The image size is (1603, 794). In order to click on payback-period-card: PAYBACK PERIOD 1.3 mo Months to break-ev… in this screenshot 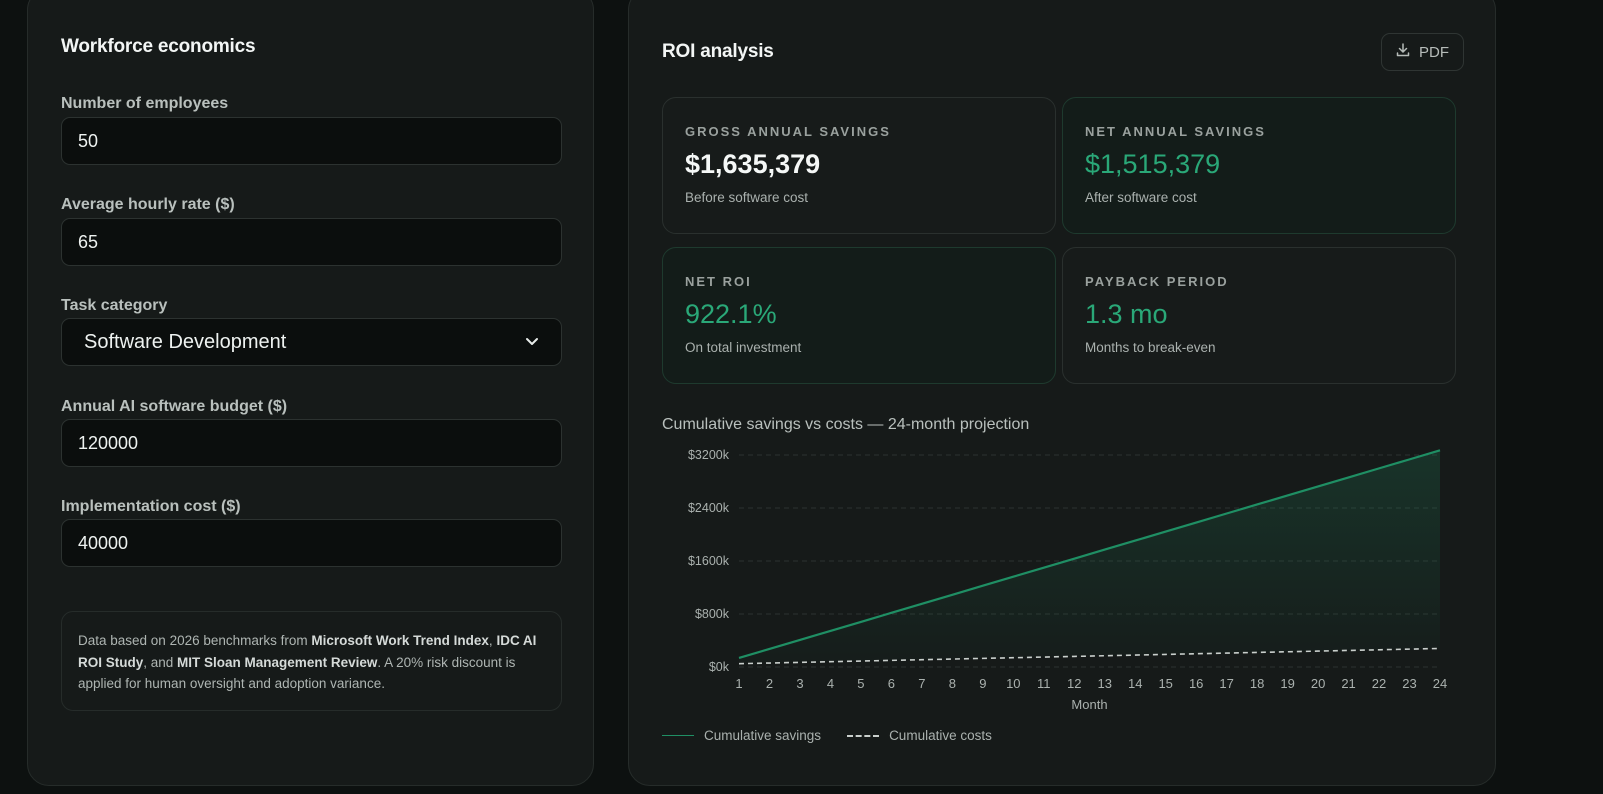, I will do `click(1259, 315)`.